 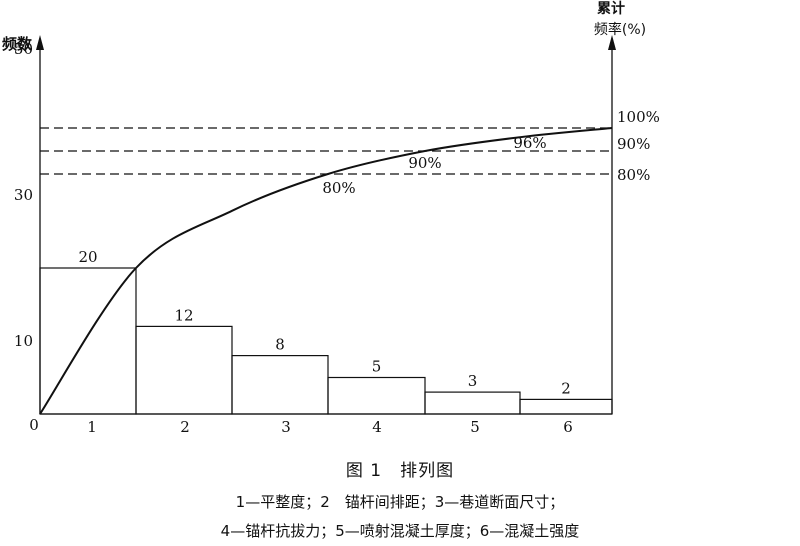 What do you see at coordinates (566, 388) in the screenshot?
I see `bar-value-label: 2` at bounding box center [566, 388].